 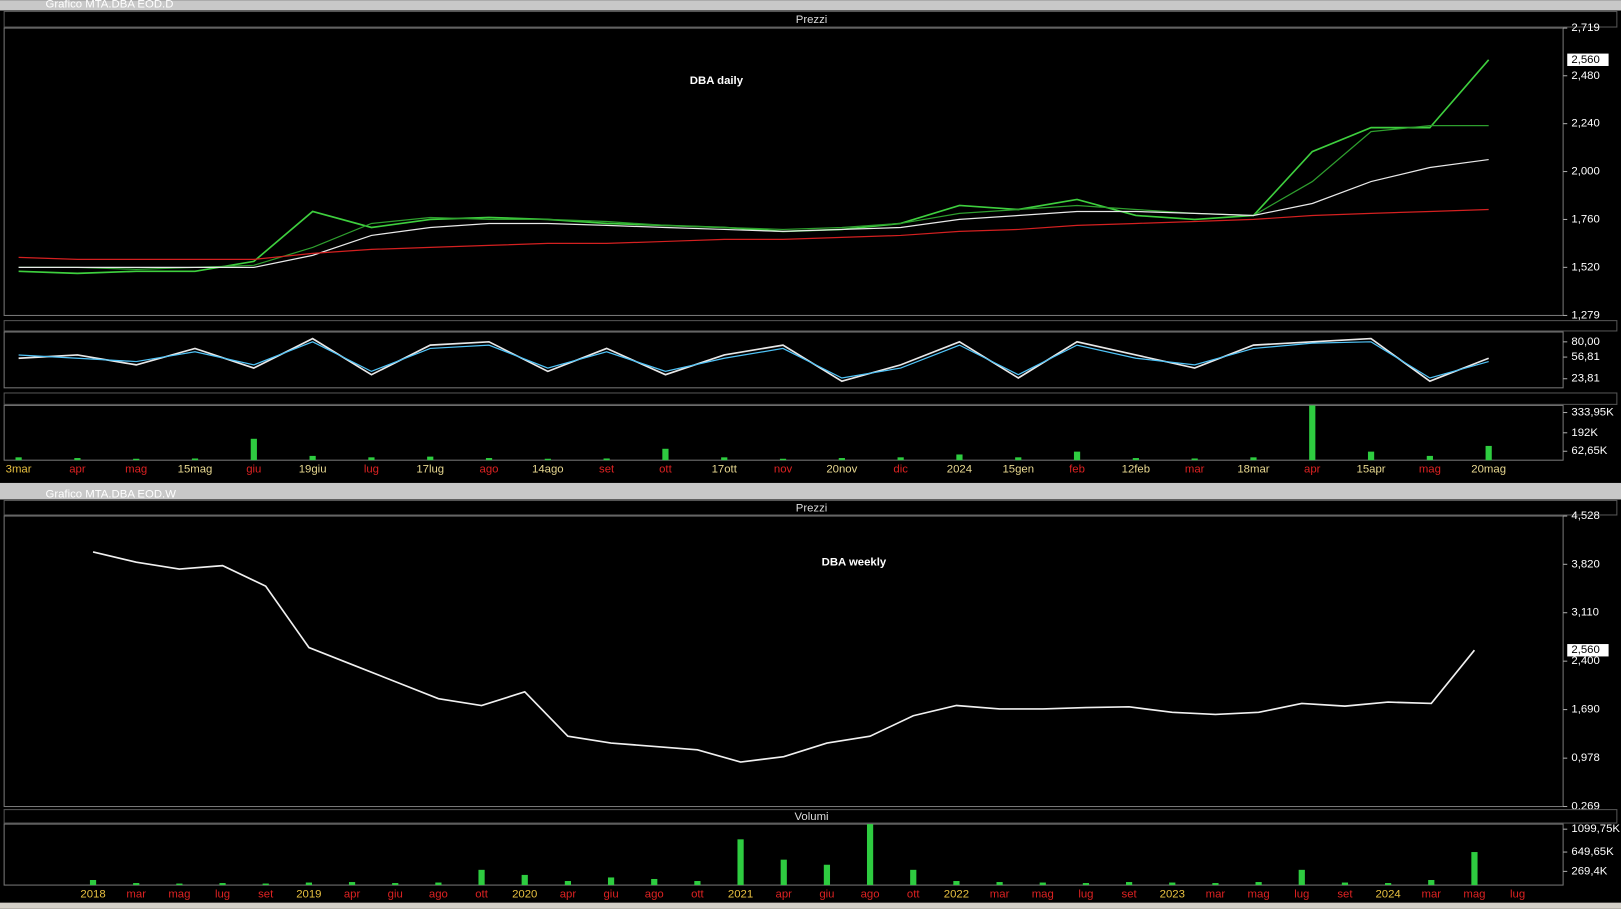 What do you see at coordinates (1018, 469) in the screenshot?
I see `x-tick-label: 15gen` at bounding box center [1018, 469].